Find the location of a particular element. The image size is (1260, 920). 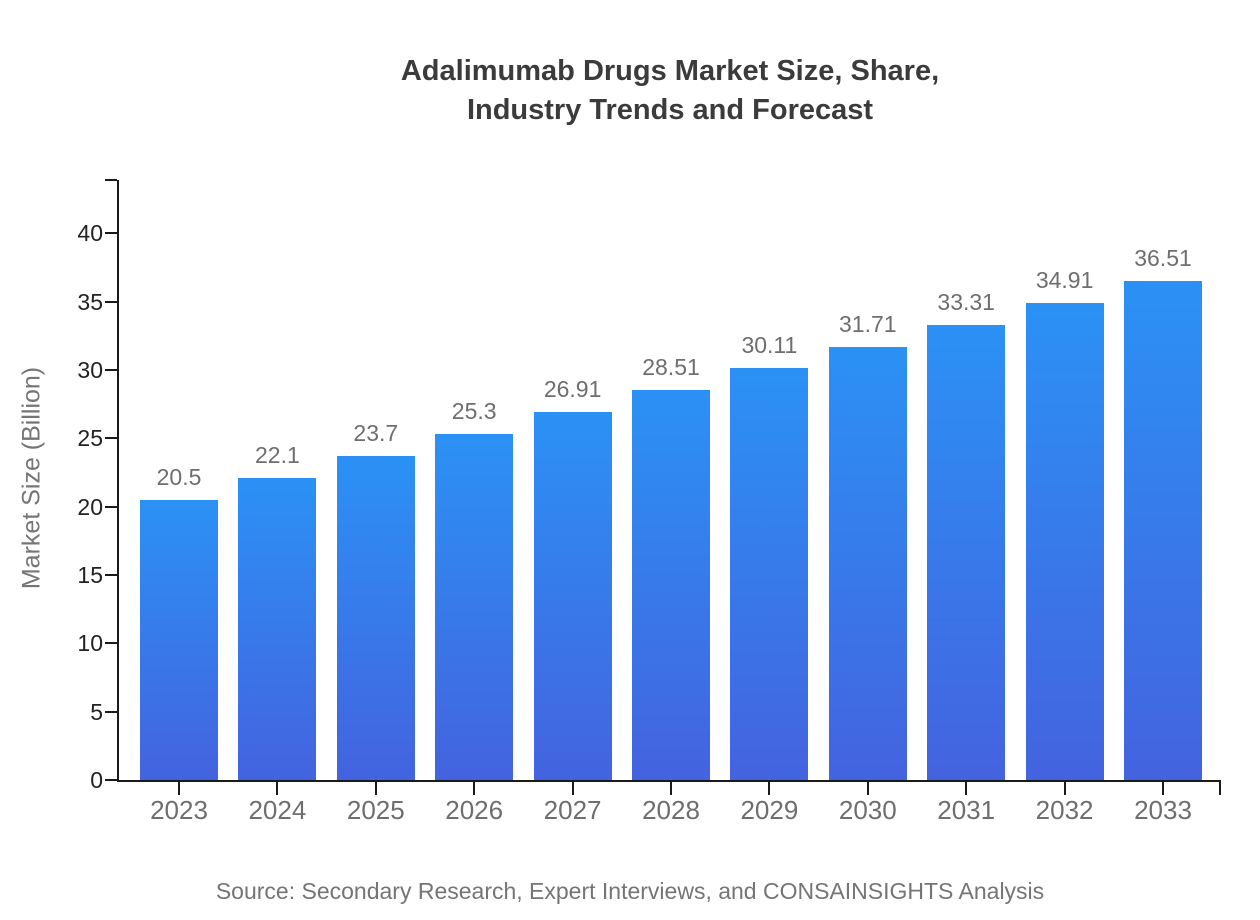

y-axis-title: Market Size (Billion) is located at coordinates (31, 478).